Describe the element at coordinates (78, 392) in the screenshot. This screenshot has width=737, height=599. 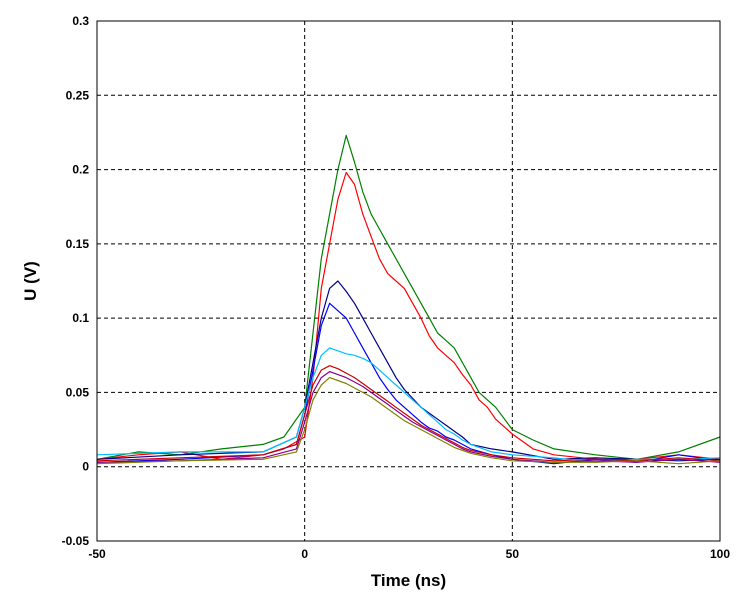
I see `y-tick-label: 0.05` at that location.